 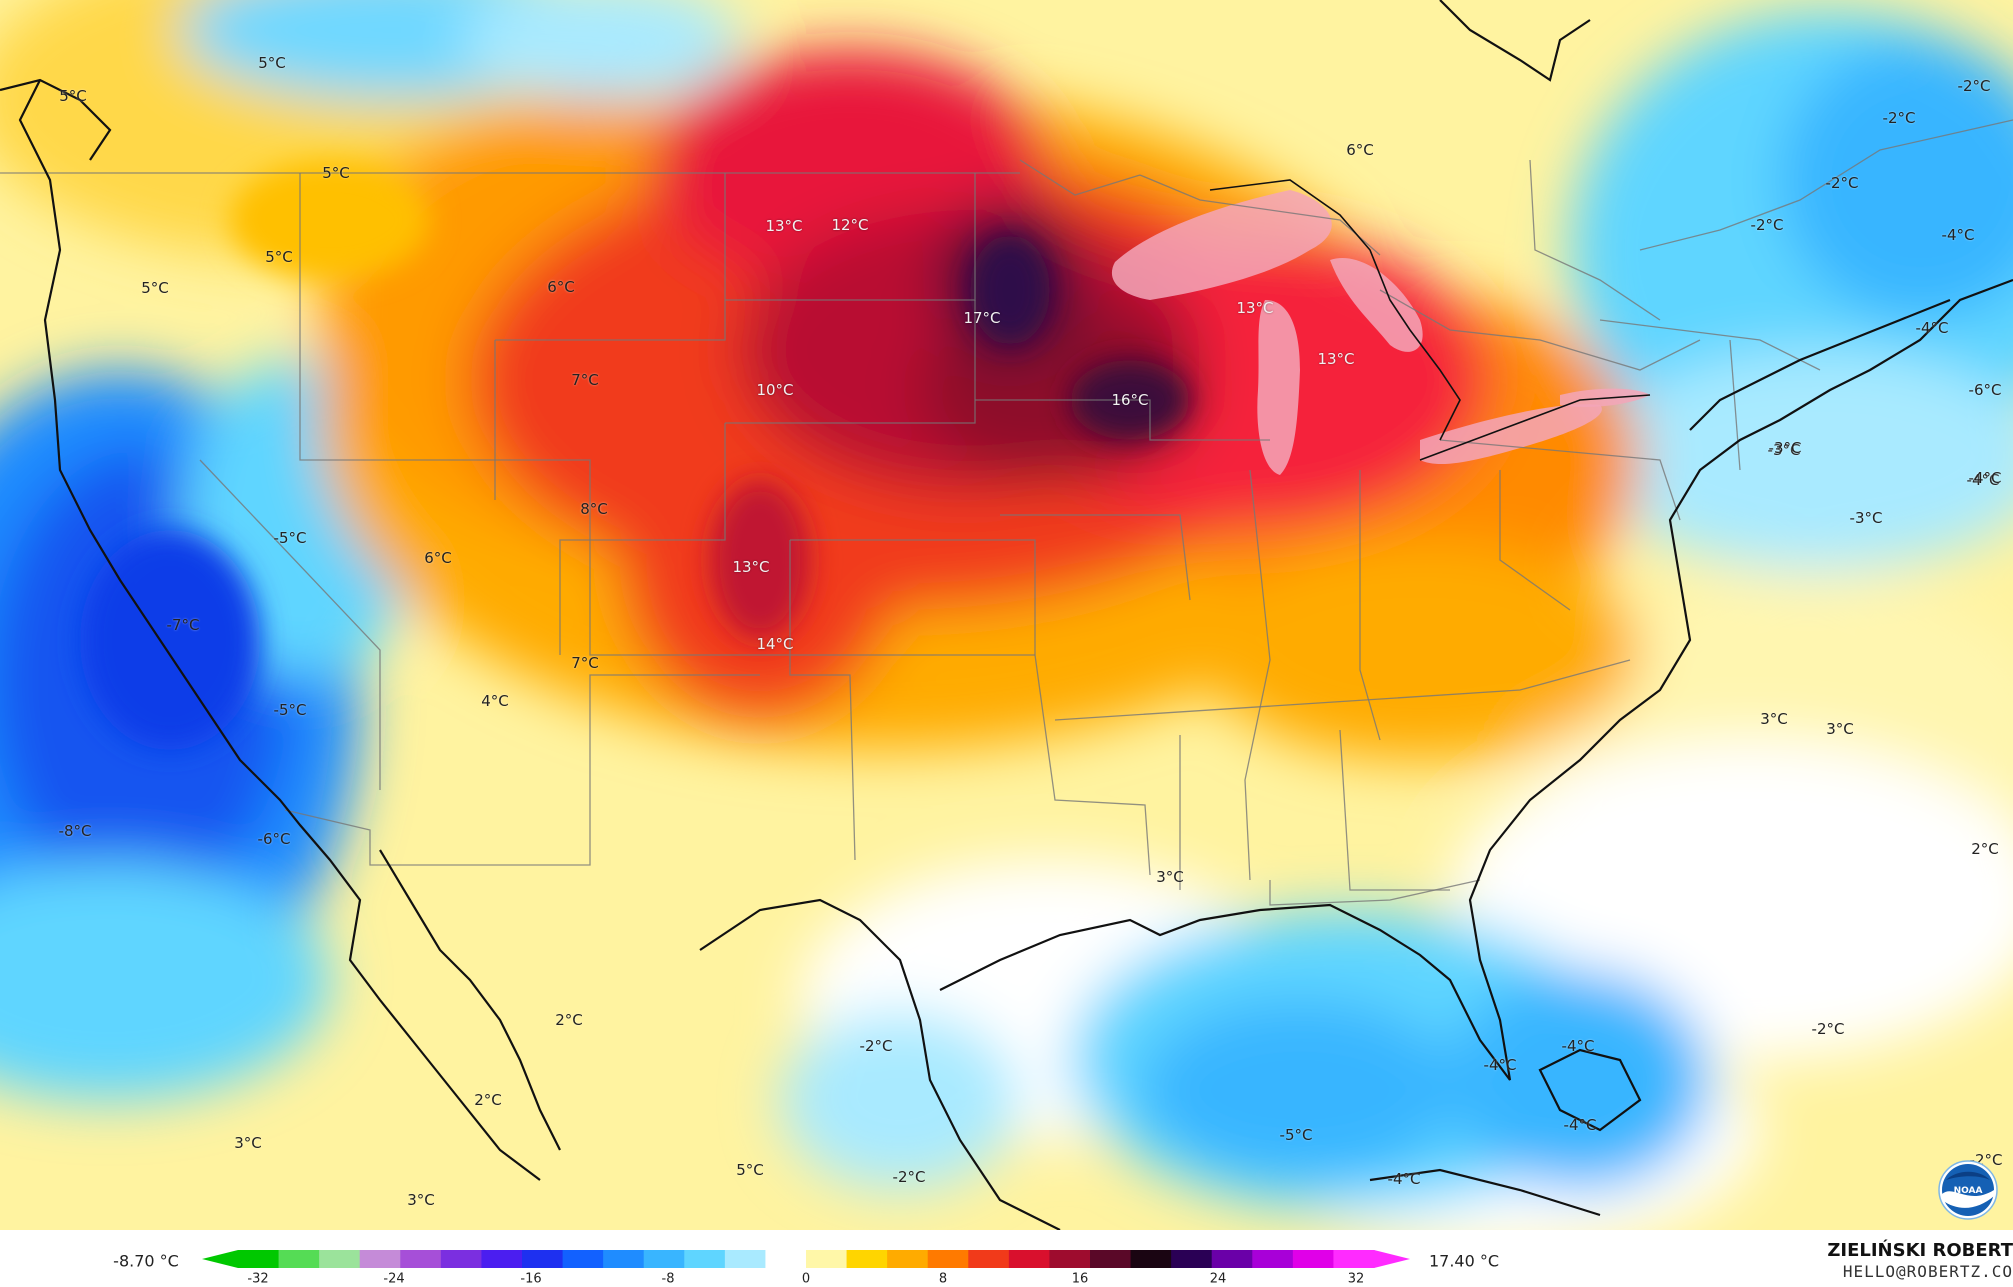 What do you see at coordinates (982, 318) in the screenshot?
I see `temperature-label: 17°C` at bounding box center [982, 318].